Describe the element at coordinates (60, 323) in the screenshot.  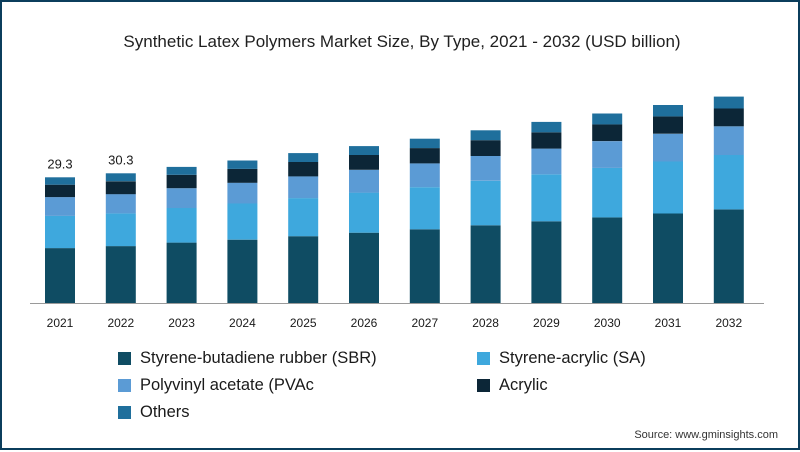
I see `x-tick-label-2021: 2021` at that location.